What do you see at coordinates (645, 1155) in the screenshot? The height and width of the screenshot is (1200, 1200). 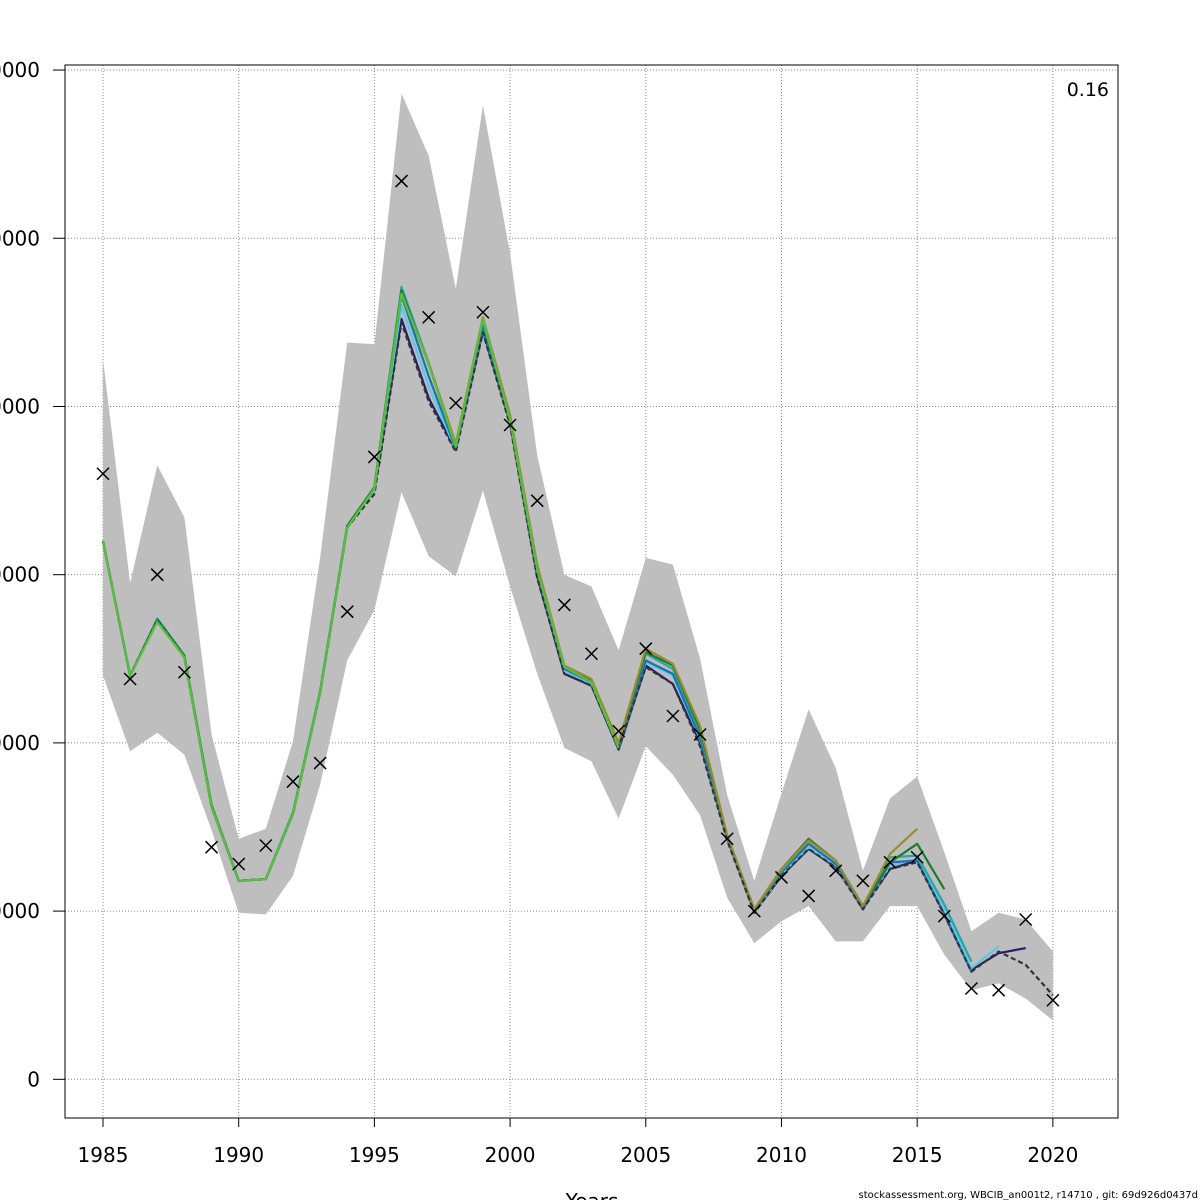 I see `x-tick-label: 2005` at bounding box center [645, 1155].